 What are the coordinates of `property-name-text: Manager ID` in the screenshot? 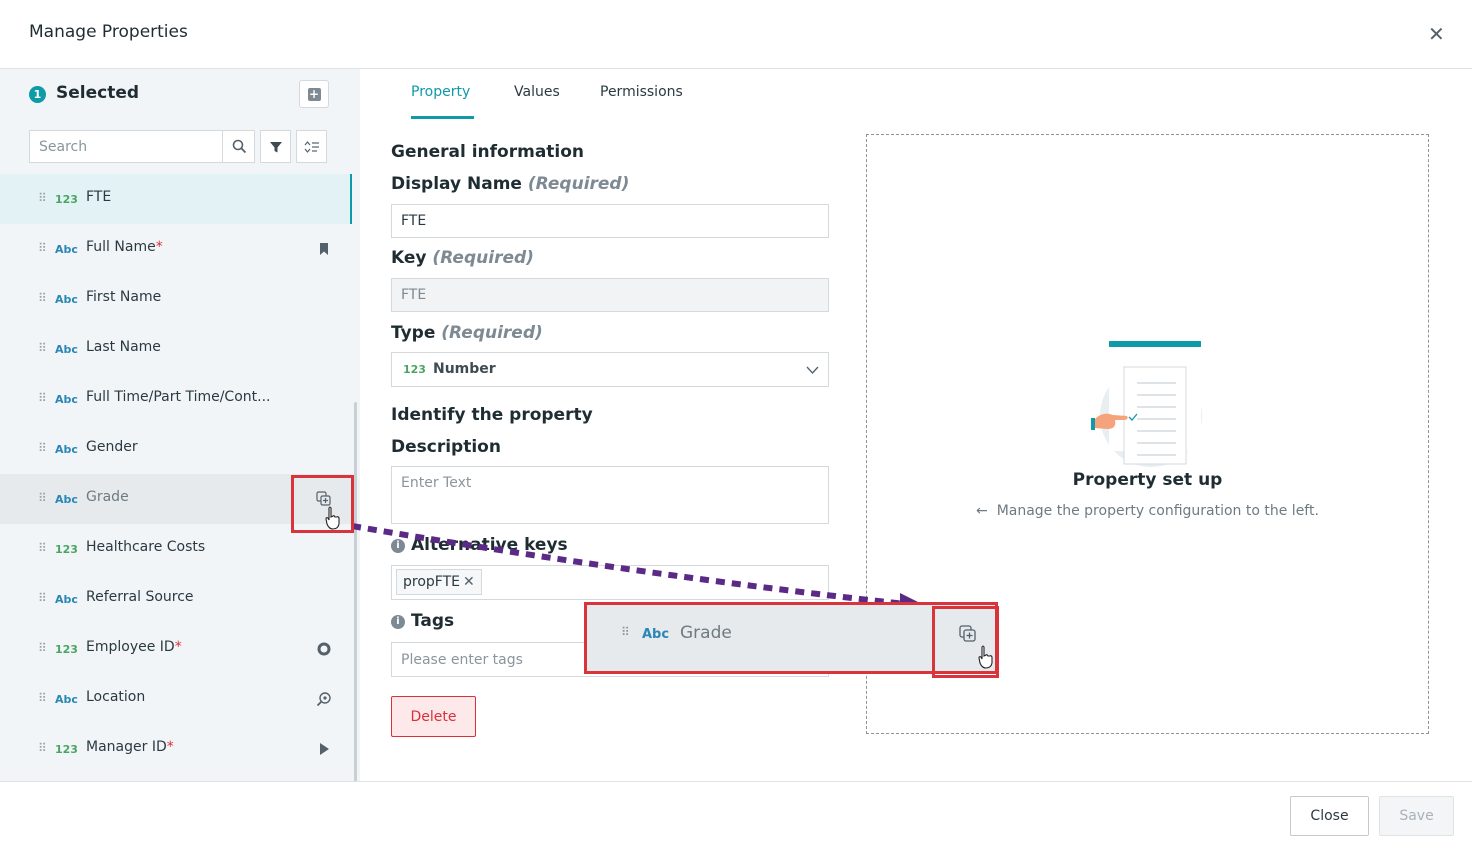 It's located at (126, 747).